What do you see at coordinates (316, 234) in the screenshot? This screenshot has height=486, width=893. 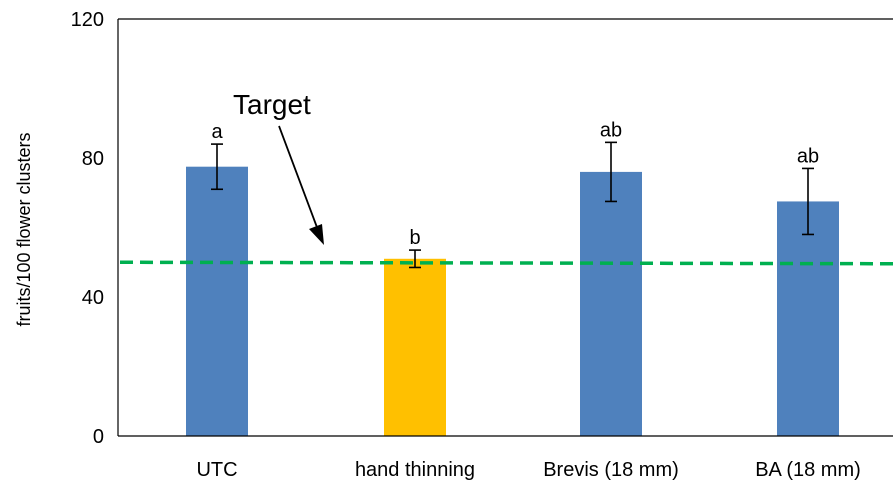 I see `target-arrow-head` at bounding box center [316, 234].